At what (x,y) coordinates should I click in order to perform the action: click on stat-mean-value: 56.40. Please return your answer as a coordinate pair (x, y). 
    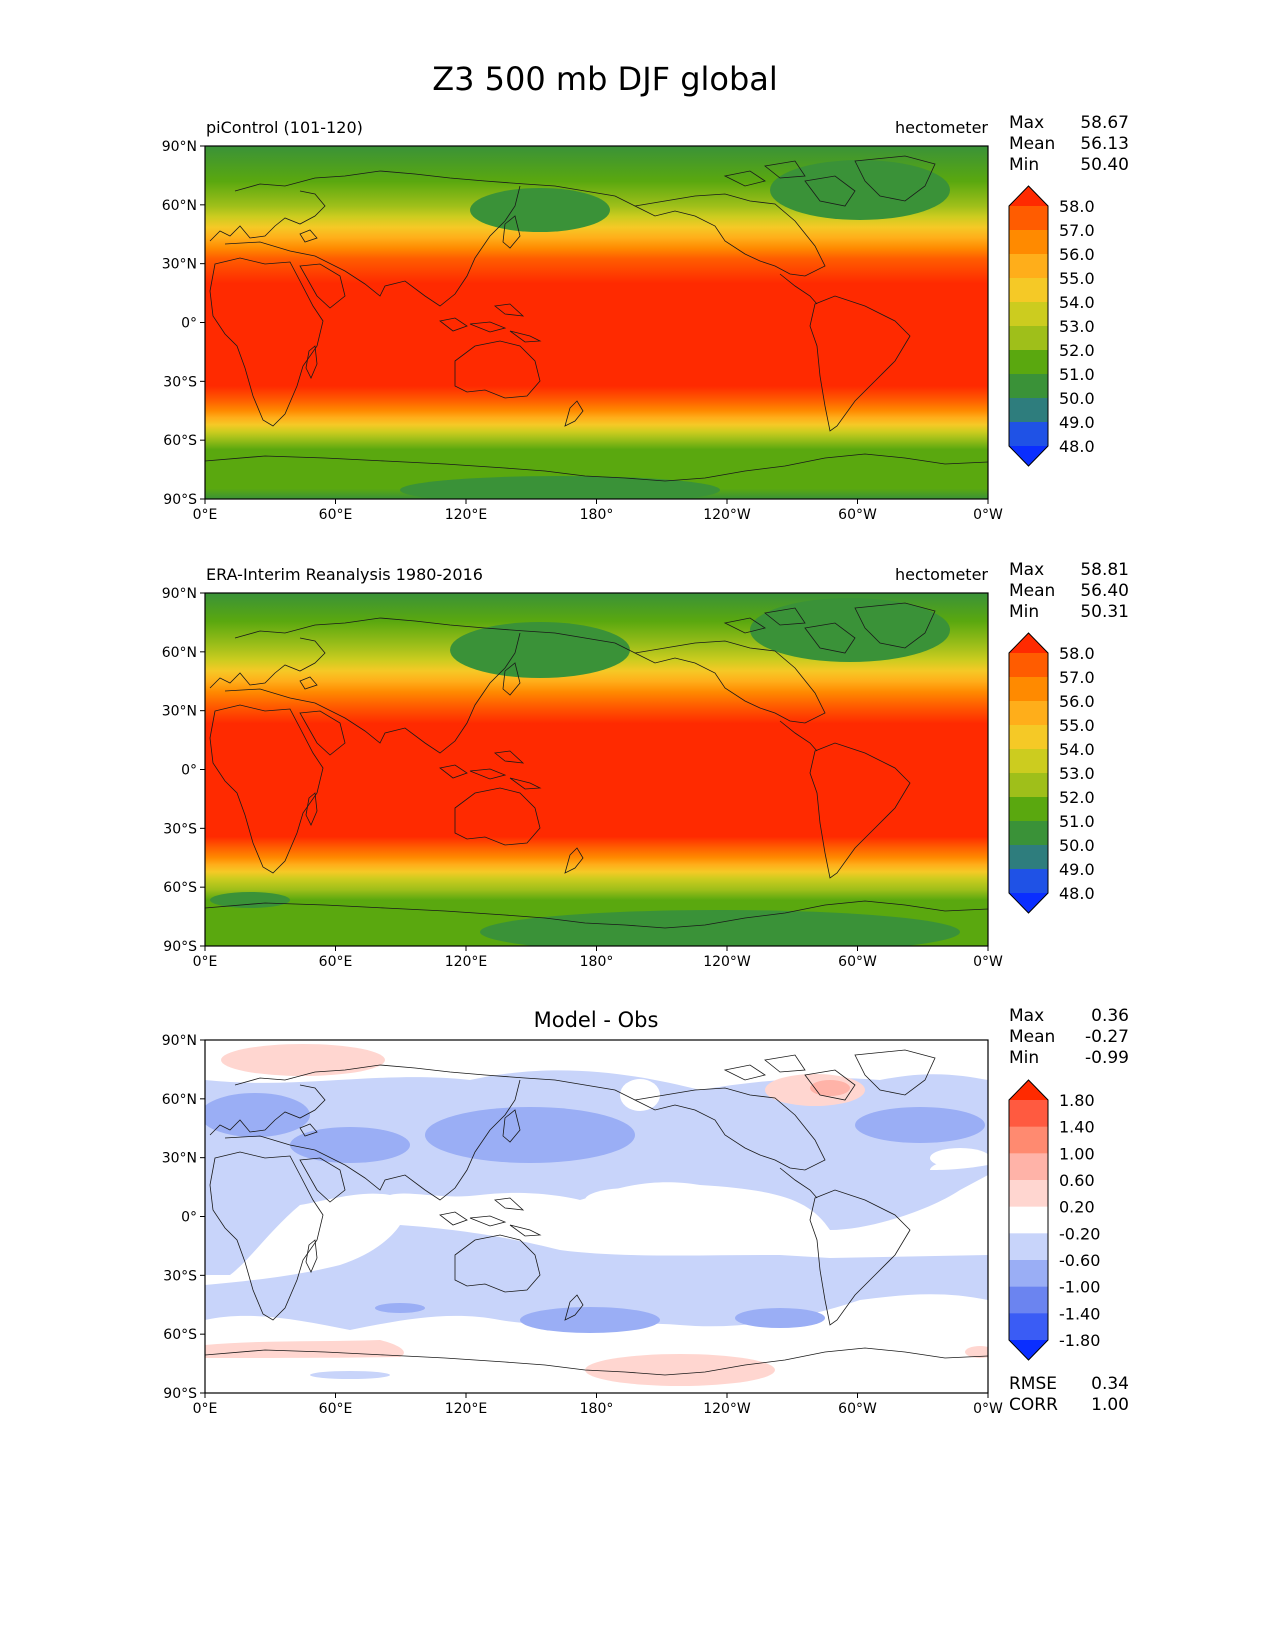
    Looking at the image, I should click on (1104, 591).